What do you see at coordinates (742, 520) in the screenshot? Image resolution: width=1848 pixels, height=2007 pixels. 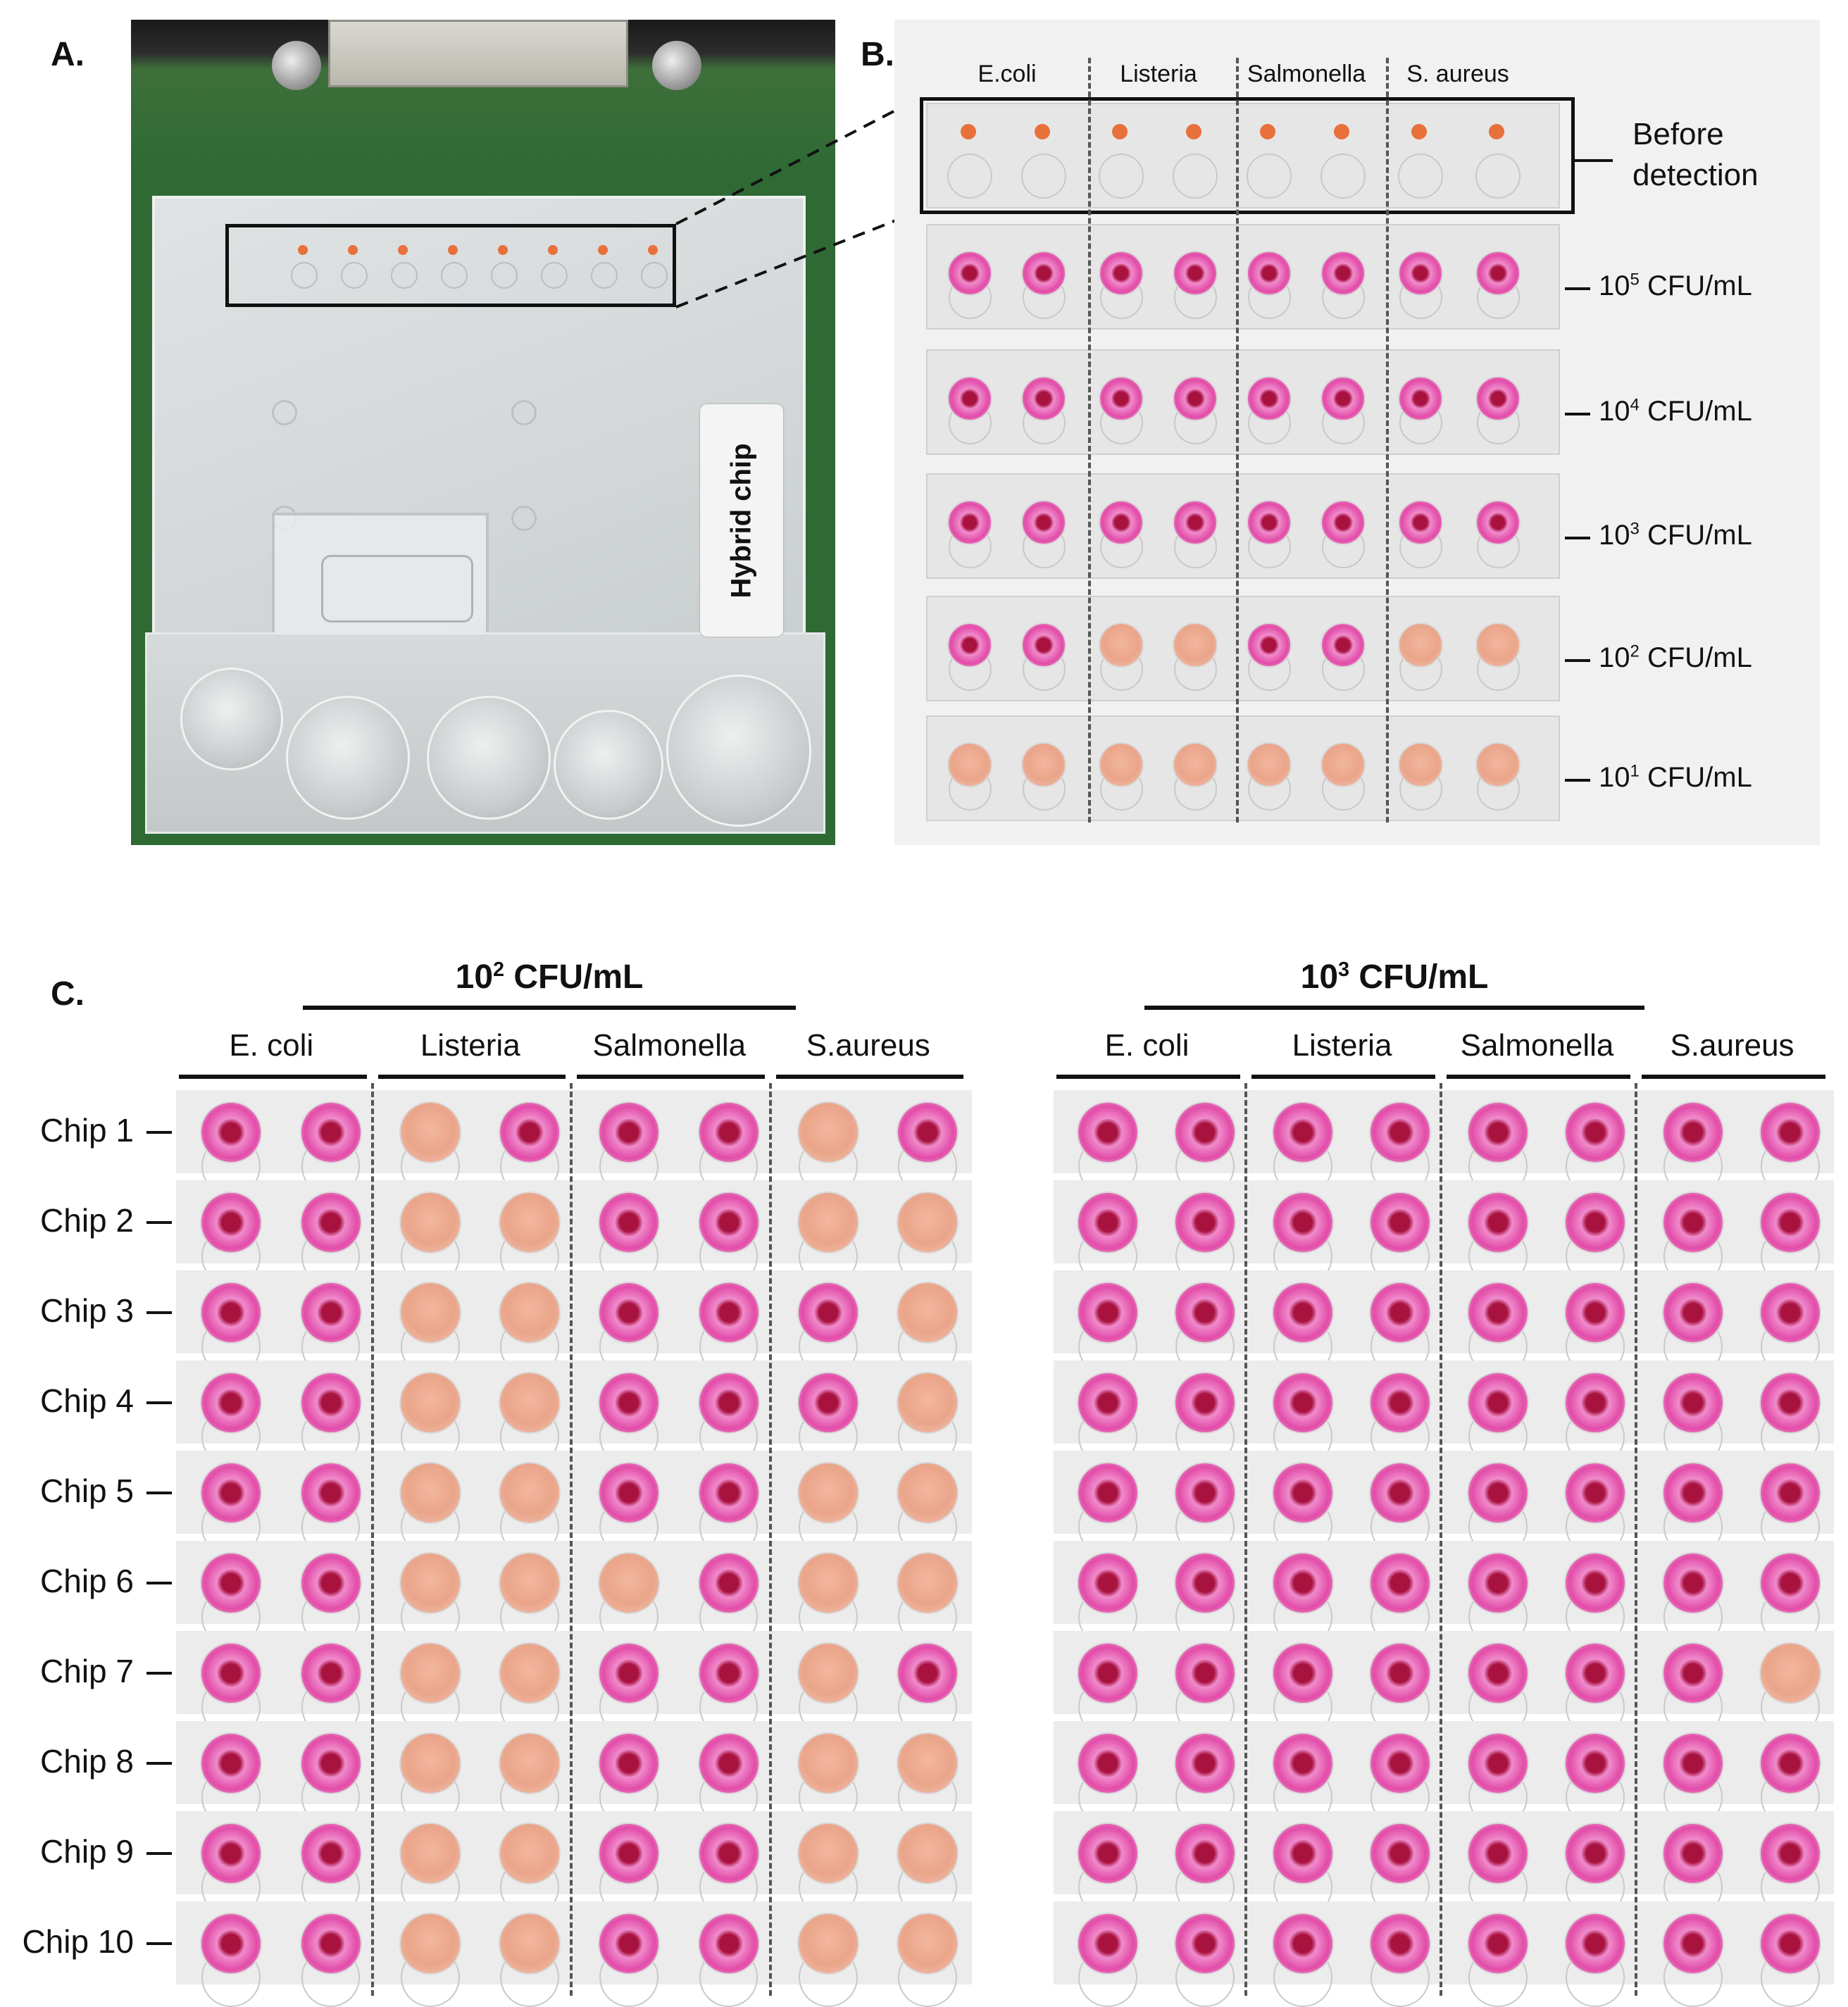 I see `chip-label-card` at bounding box center [742, 520].